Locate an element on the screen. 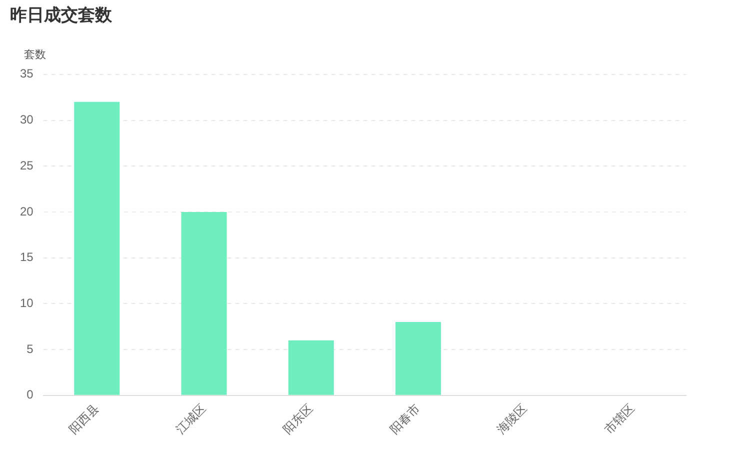 The image size is (731, 463). y-tick-label: 25 is located at coordinates (27, 165).